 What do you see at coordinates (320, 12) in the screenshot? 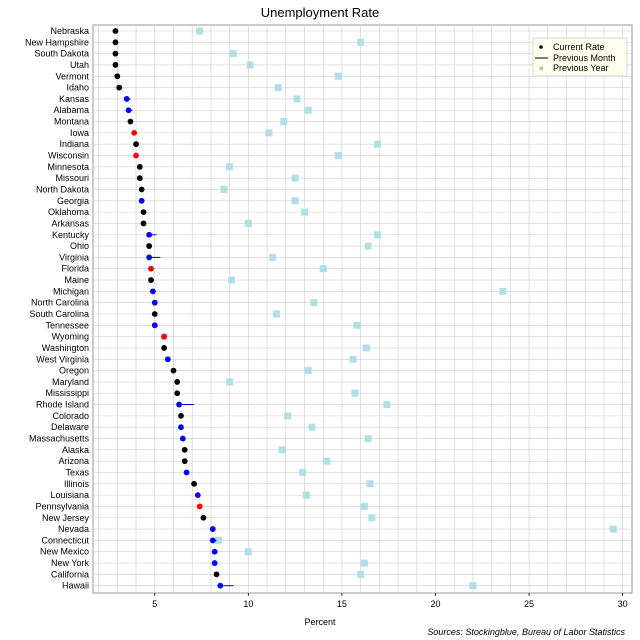
I see `chart-title: Unemployment Rate` at bounding box center [320, 12].